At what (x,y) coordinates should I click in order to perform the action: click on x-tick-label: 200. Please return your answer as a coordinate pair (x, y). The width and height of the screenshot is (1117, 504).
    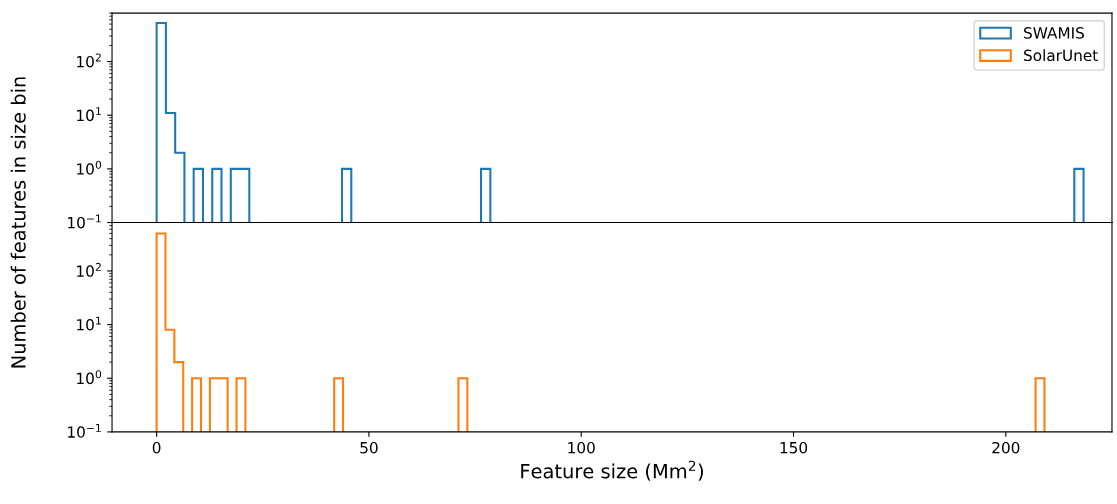
    Looking at the image, I should click on (1006, 447).